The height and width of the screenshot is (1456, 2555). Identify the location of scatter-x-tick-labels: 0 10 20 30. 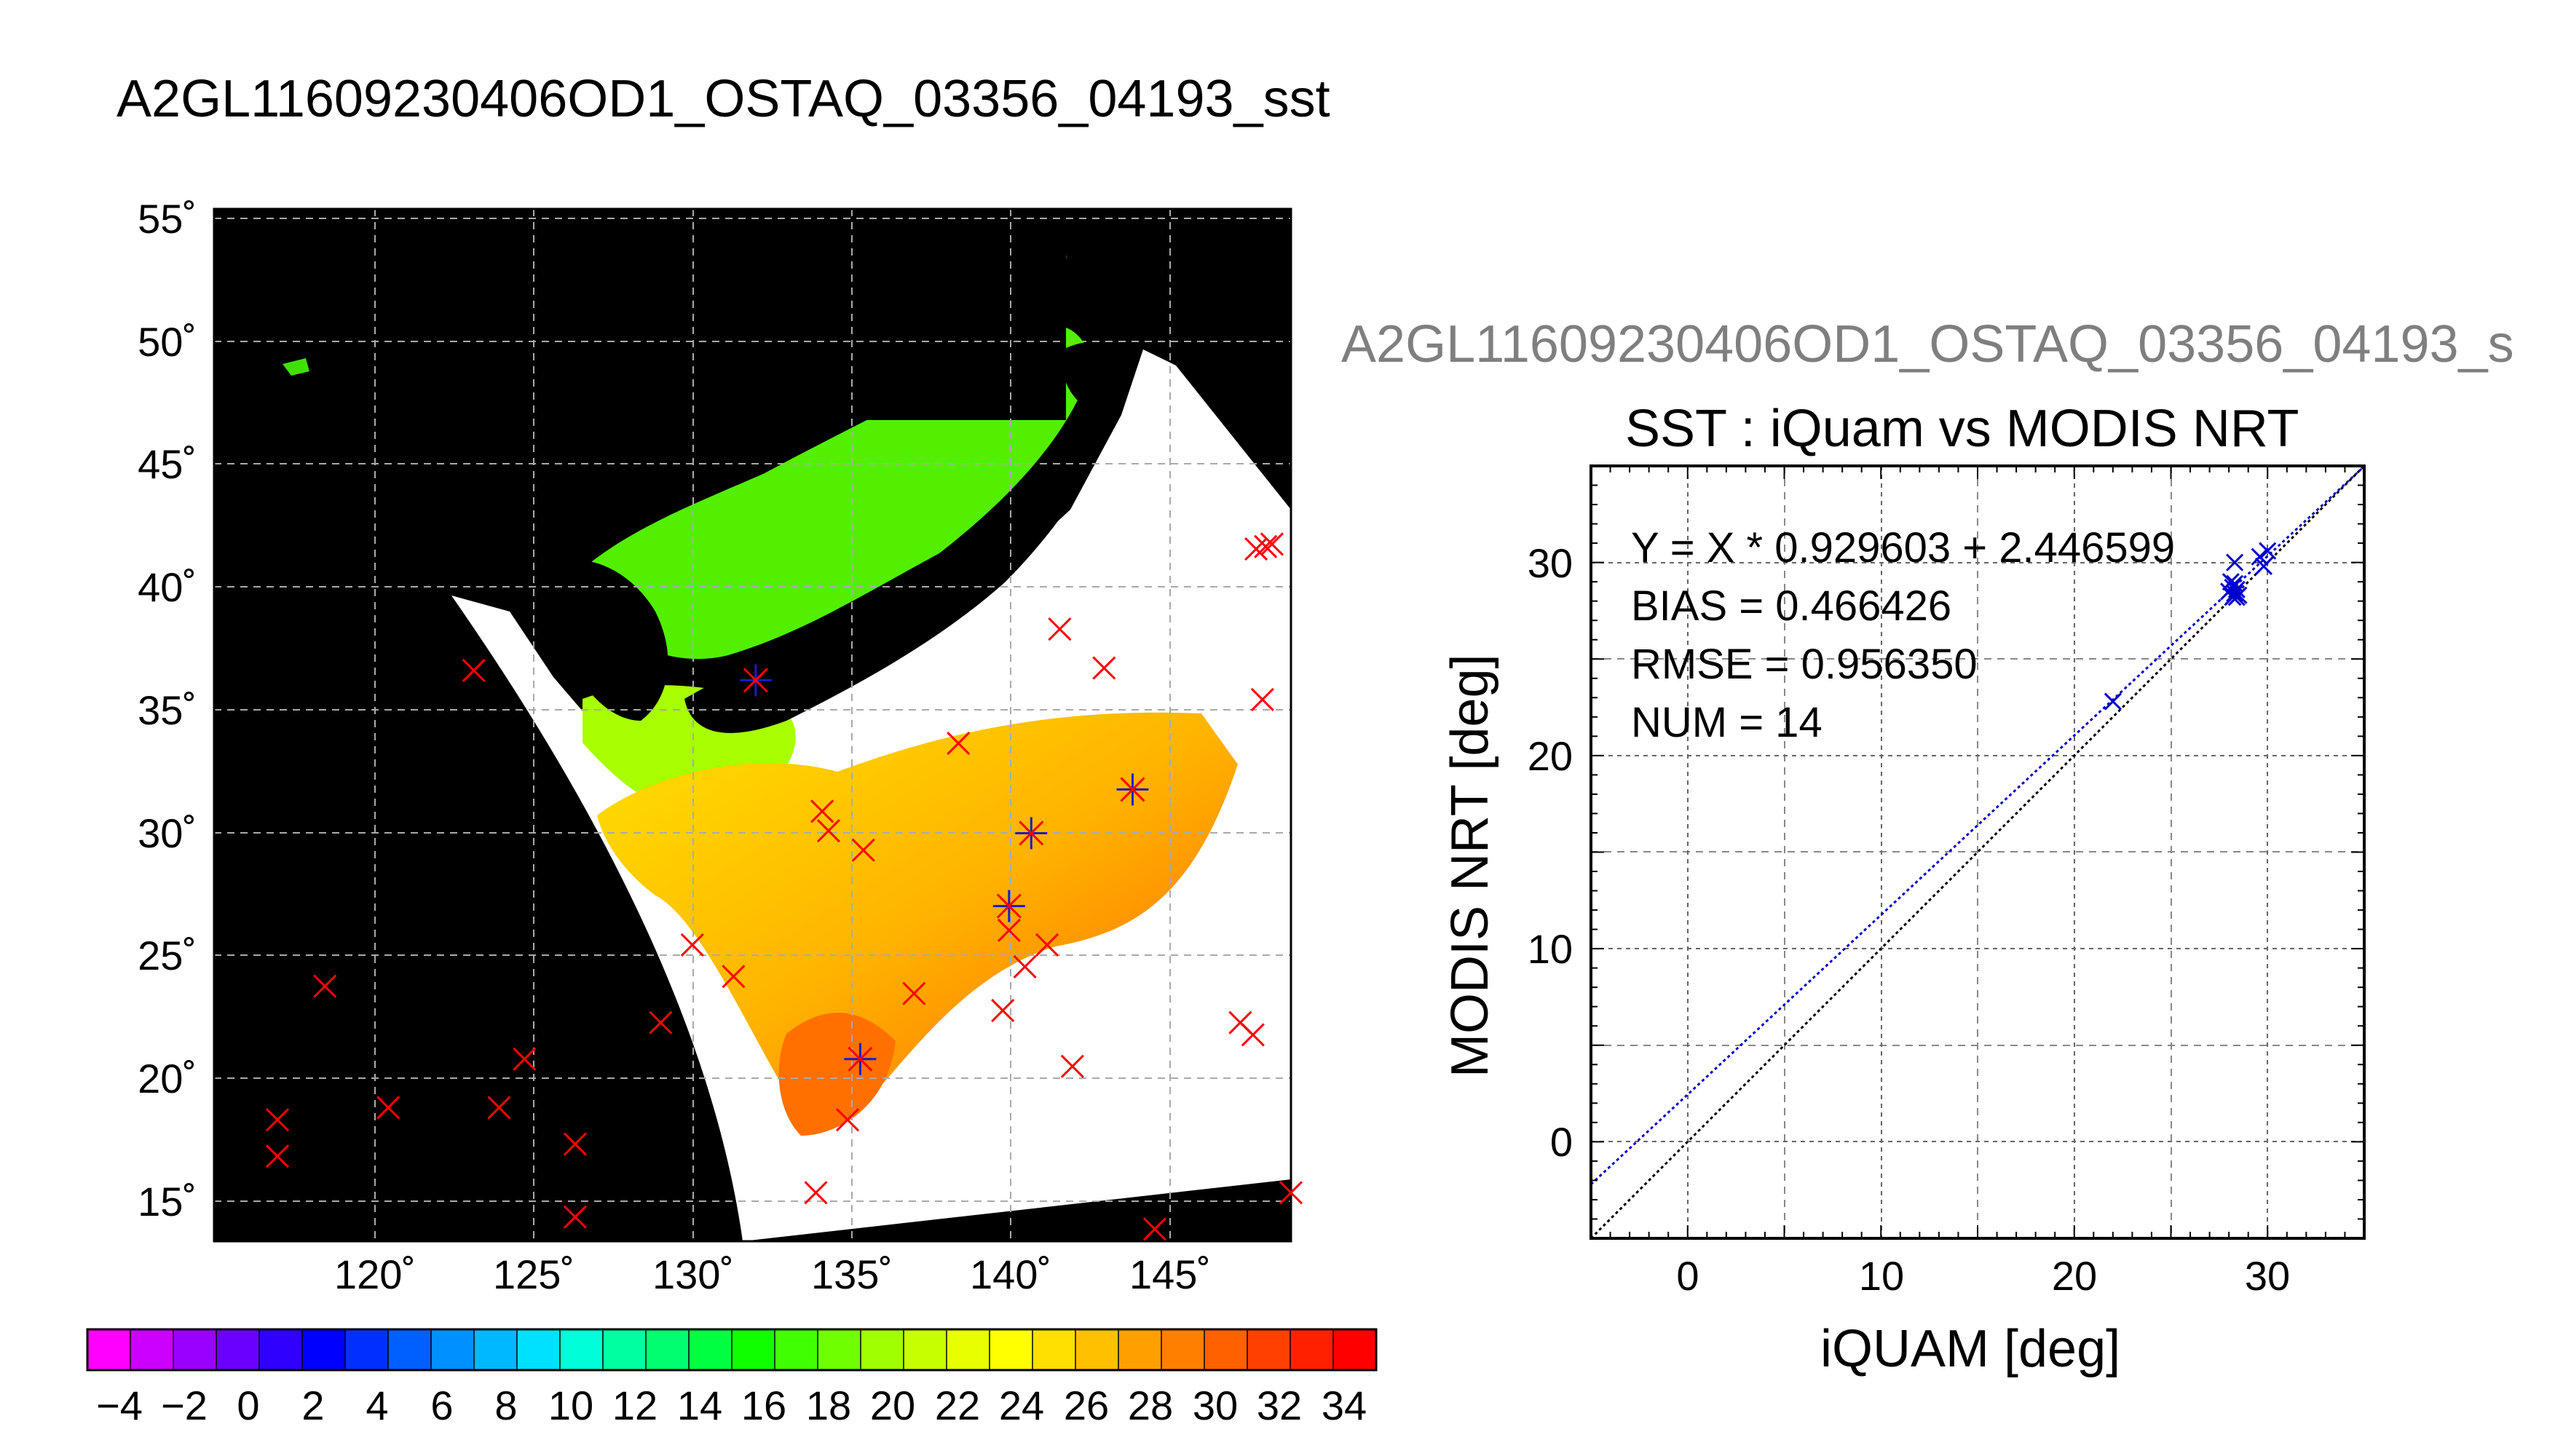
(1983, 1276).